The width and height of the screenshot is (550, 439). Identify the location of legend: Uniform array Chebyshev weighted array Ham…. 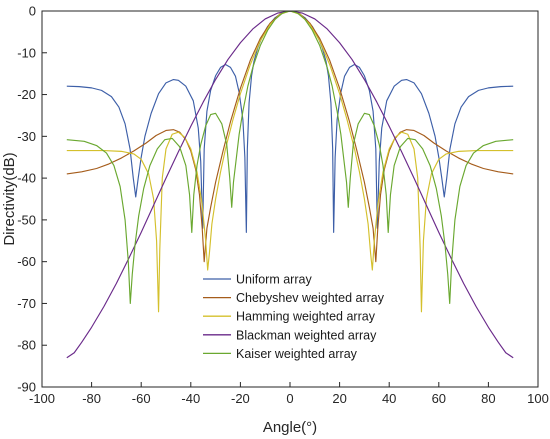
(294, 317).